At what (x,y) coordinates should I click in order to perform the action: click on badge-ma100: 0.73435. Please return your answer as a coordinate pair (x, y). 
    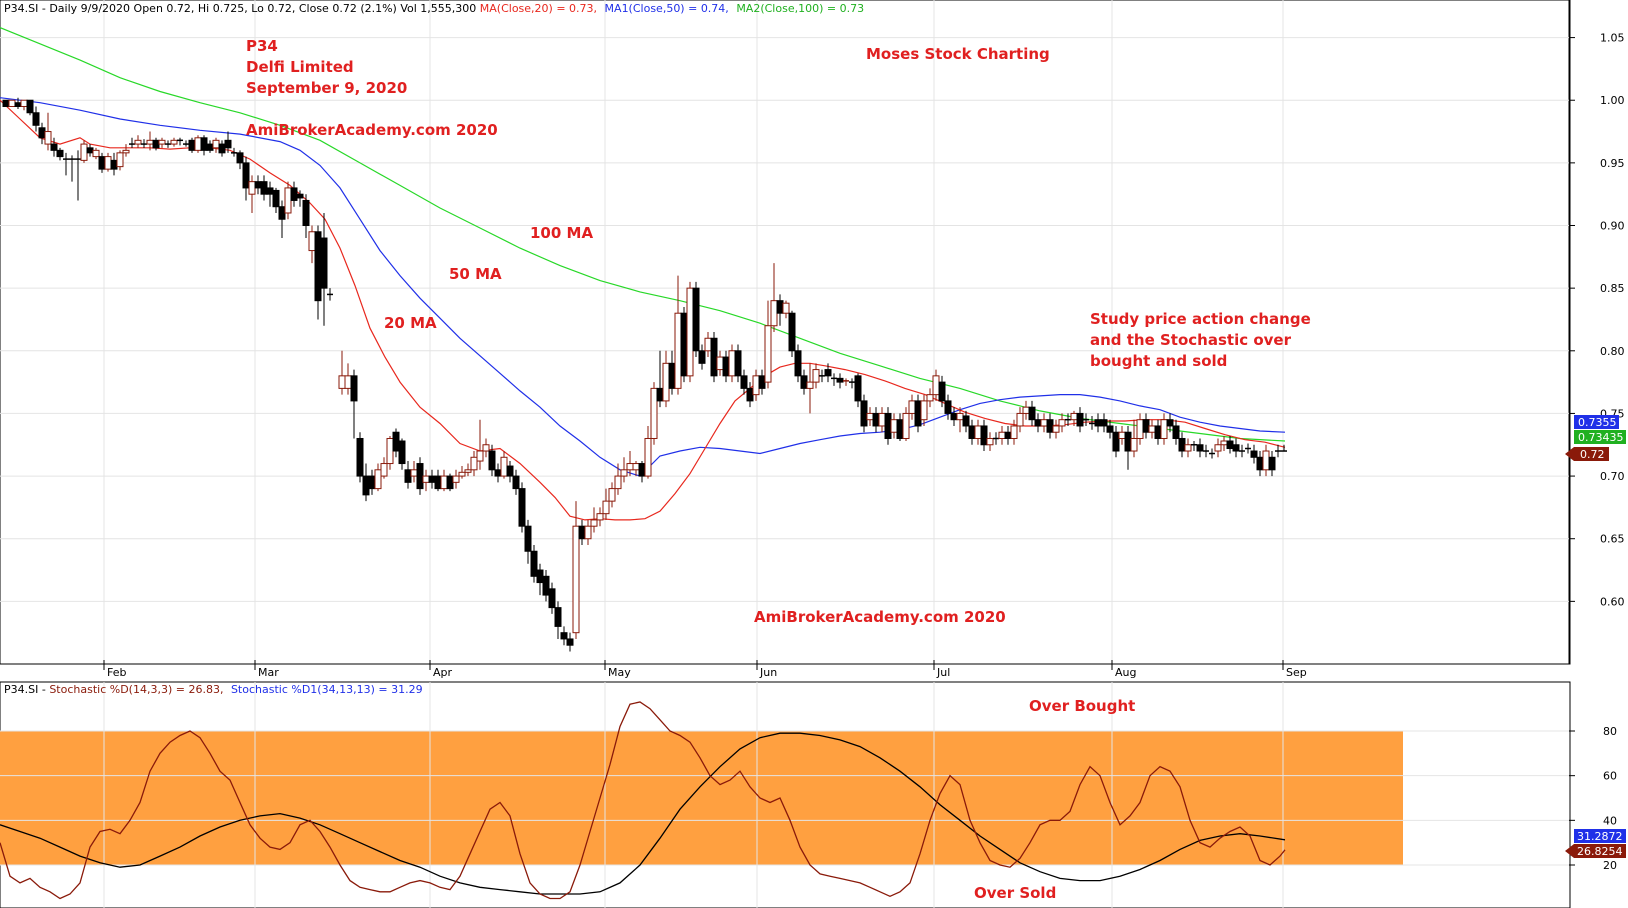
    Looking at the image, I should click on (1600, 437).